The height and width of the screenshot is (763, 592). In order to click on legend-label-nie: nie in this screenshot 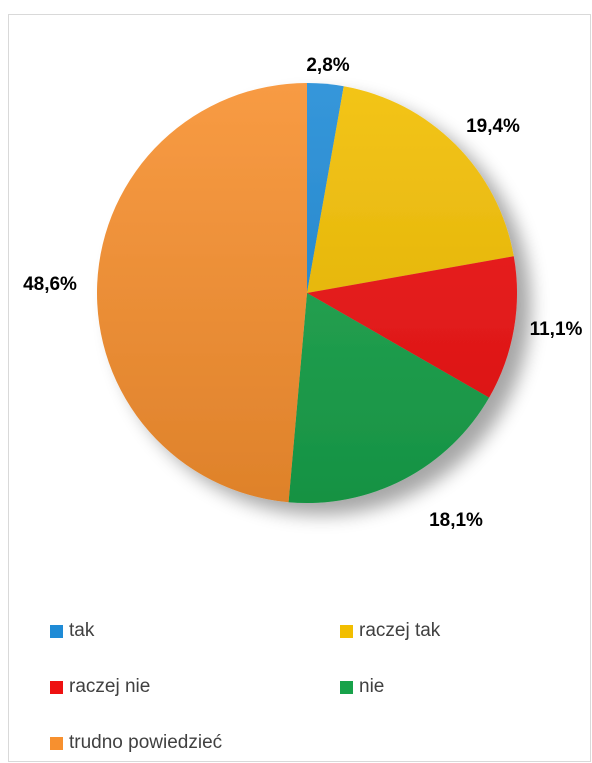, I will do `click(372, 686)`.